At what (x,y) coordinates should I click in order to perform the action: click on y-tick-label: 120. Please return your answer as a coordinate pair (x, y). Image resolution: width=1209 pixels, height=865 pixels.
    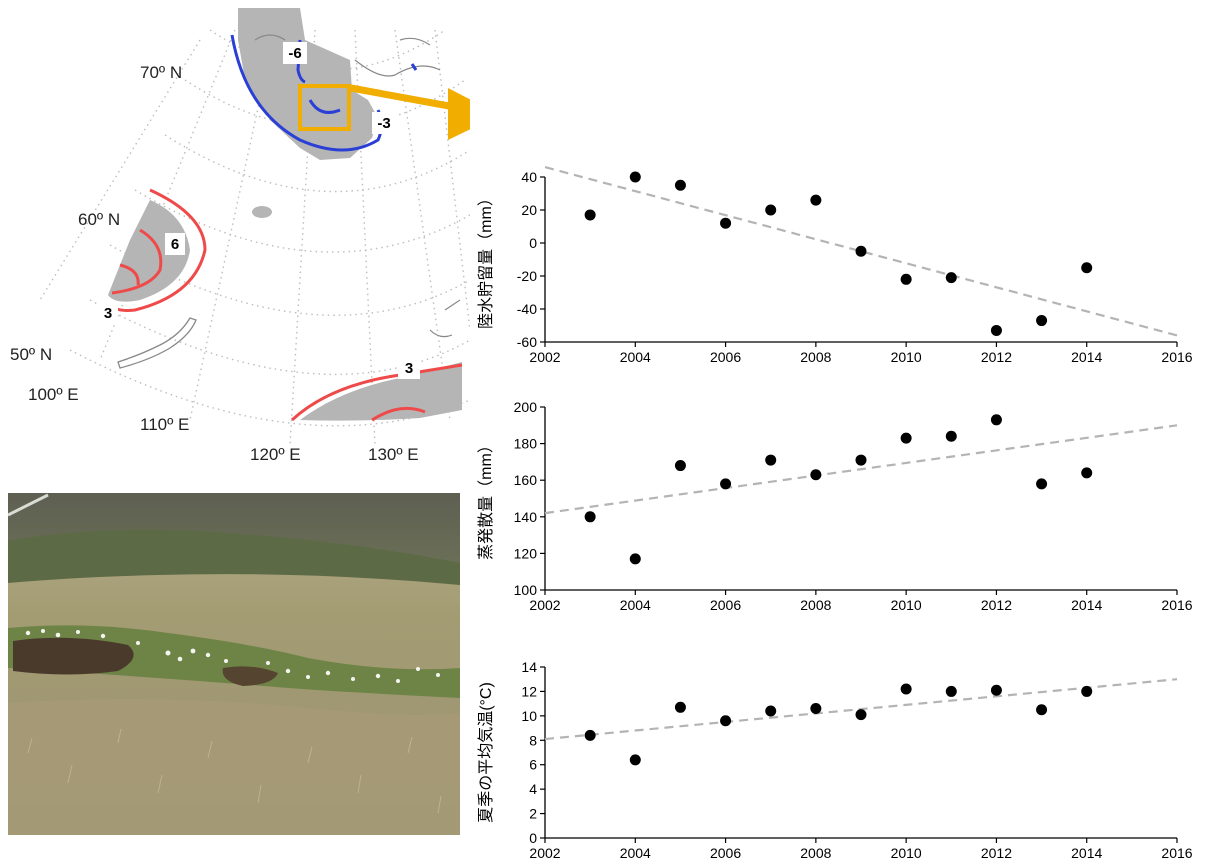
    Looking at the image, I should click on (526, 553).